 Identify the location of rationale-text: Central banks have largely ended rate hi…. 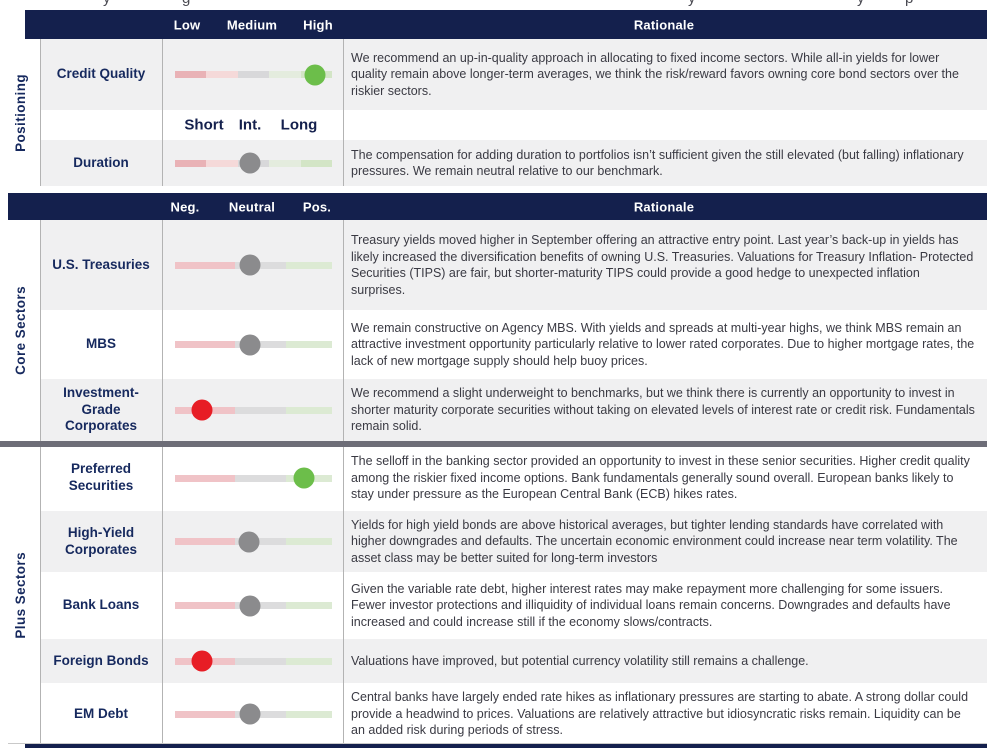
(660, 714).